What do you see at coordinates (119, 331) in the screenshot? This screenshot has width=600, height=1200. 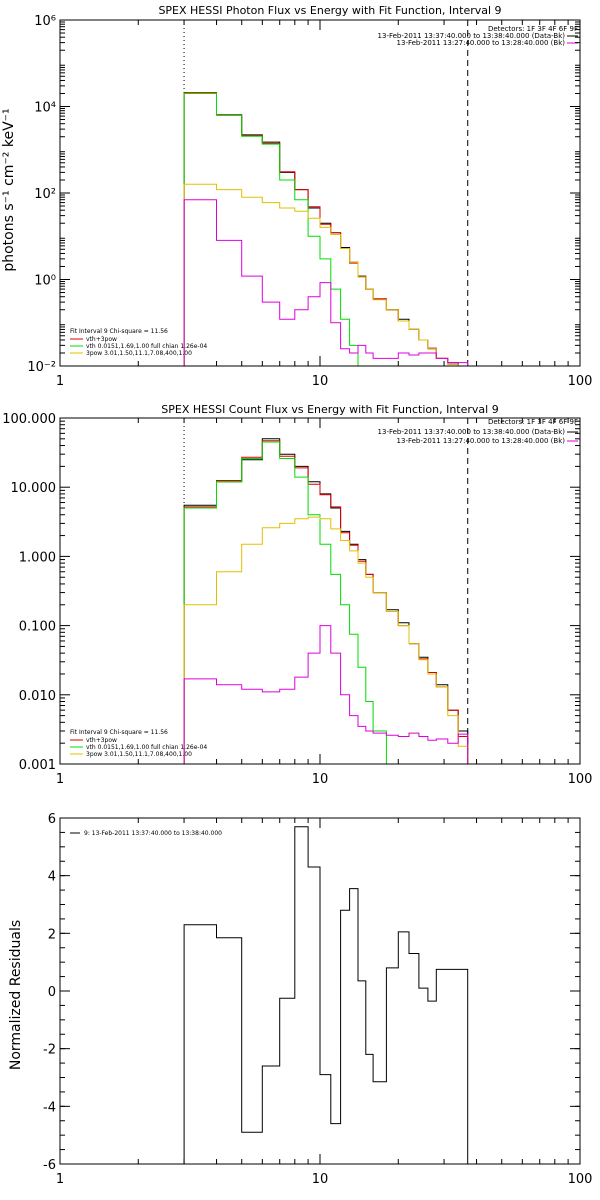 I see `fit-legend-header: Fit Interval 9 Chi-square = 11.56` at bounding box center [119, 331].